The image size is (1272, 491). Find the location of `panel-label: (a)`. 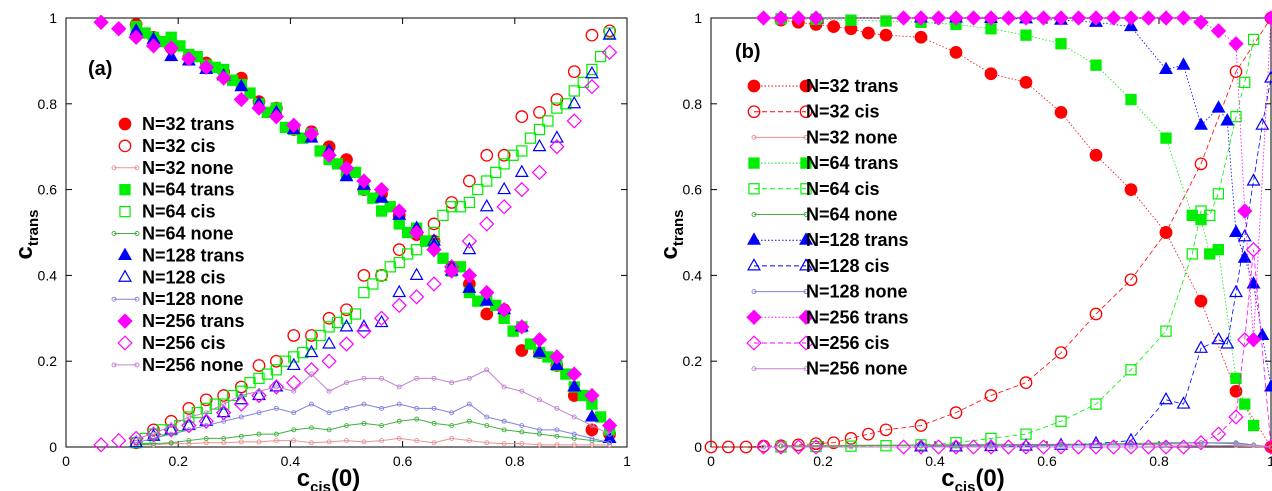

panel-label: (a) is located at coordinates (100, 69).